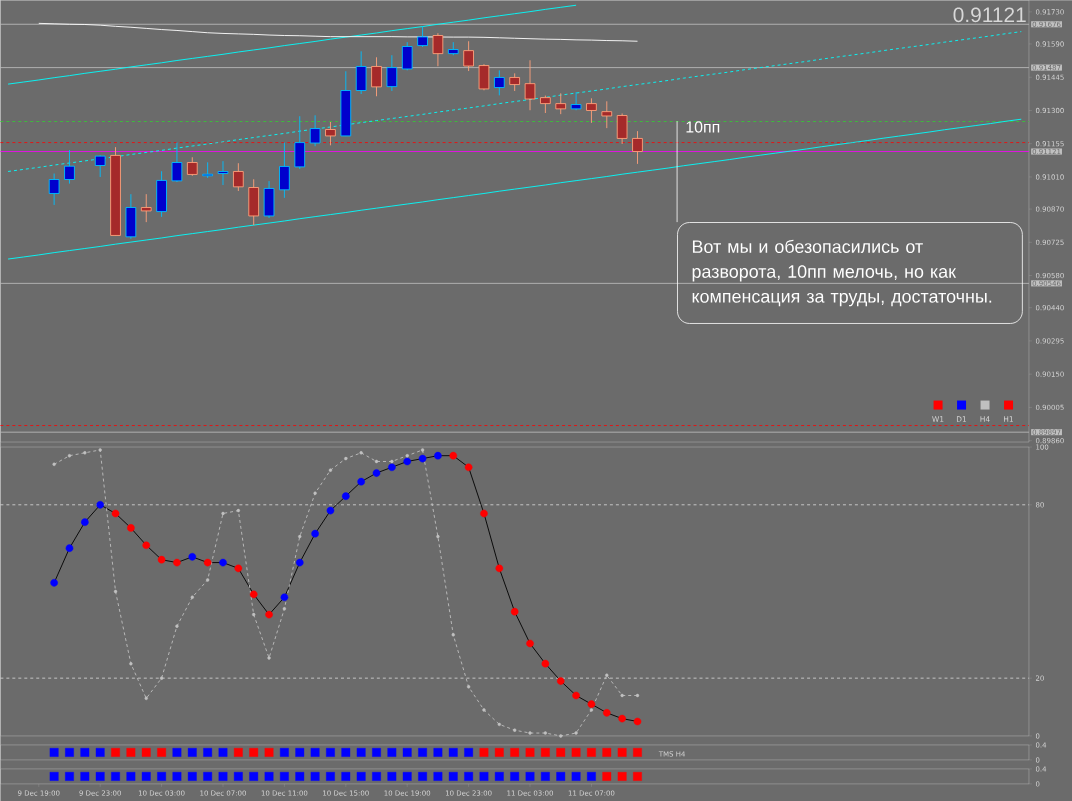  Describe the element at coordinates (989, 15) in the screenshot. I see `annotation: 0.91121` at that location.